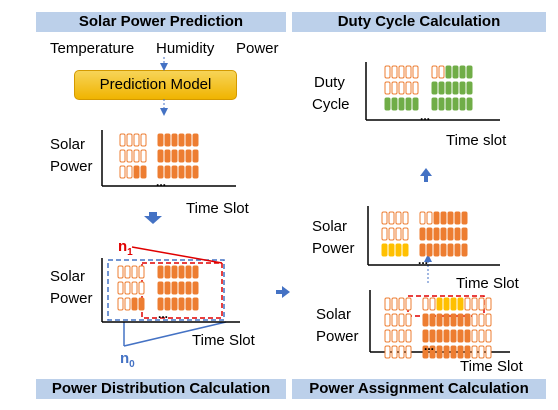 This screenshot has height=410, width=558. Describe the element at coordinates (161, 22) in the screenshot. I see `solar-power-prediction-title: Solar Power Prediction` at that location.